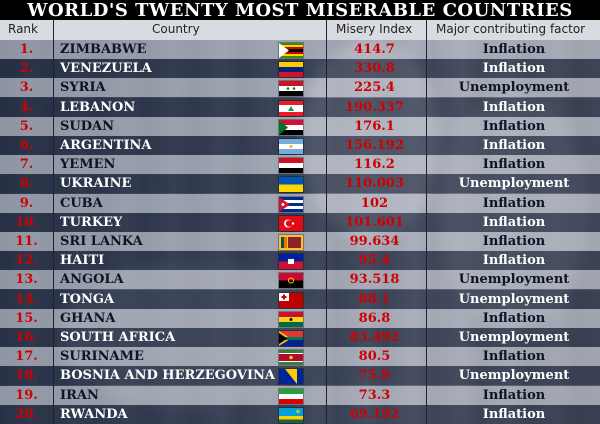 The width and height of the screenshot is (600, 424). I want to click on zimbabwe-flag-icon, so click(291, 50).